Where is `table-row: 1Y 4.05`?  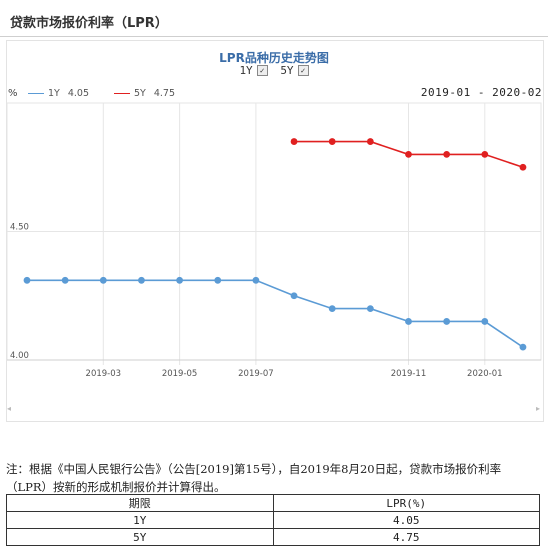
table-row: 1Y 4.05 is located at coordinates (273, 520).